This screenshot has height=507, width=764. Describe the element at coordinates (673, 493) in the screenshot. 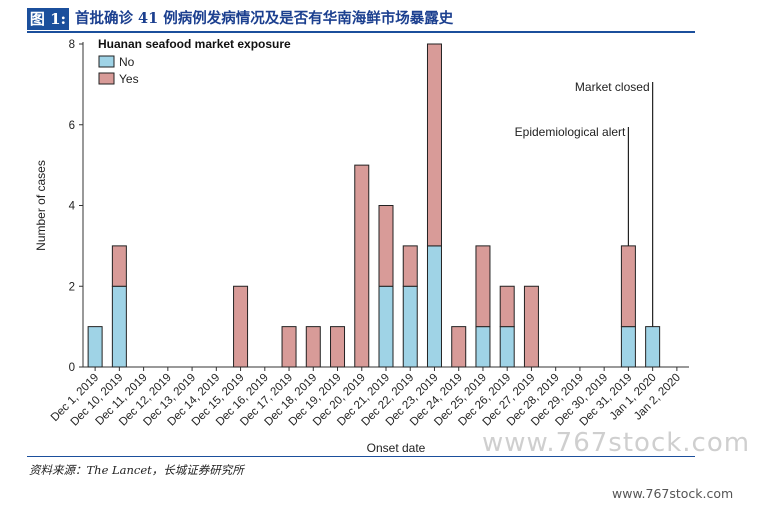

I see `watermark-small: www.767stock.com` at that location.